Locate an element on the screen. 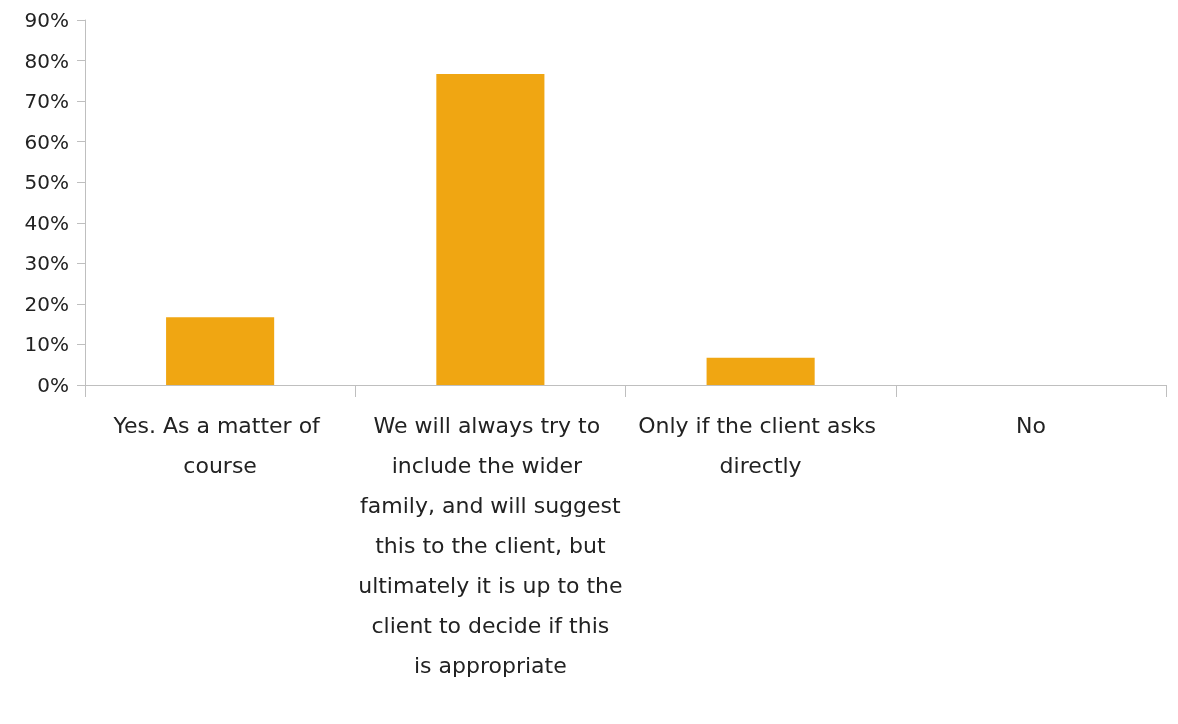 This screenshot has height=724, width=1178. y-tick-label: 80% is located at coordinates (46, 60).